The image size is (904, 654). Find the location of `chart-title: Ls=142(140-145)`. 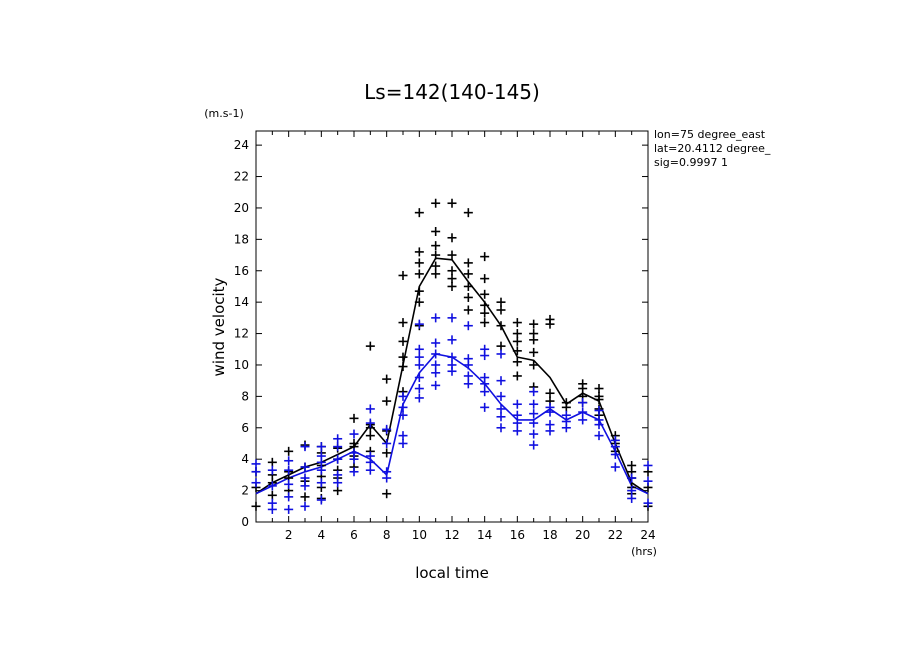

chart-title: Ls=142(140-145) is located at coordinates (452, 92).